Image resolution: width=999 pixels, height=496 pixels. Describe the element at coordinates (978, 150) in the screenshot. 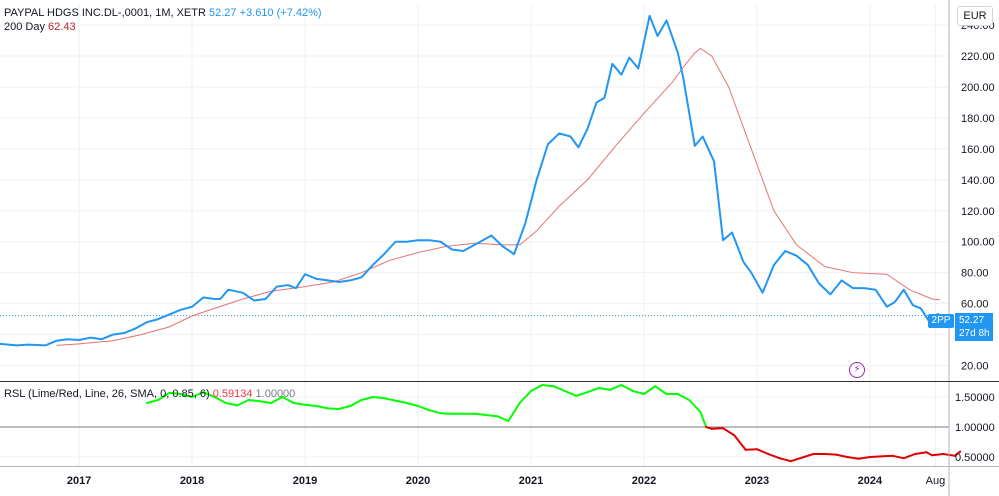

I see `price-tick-label: 160.00` at that location.